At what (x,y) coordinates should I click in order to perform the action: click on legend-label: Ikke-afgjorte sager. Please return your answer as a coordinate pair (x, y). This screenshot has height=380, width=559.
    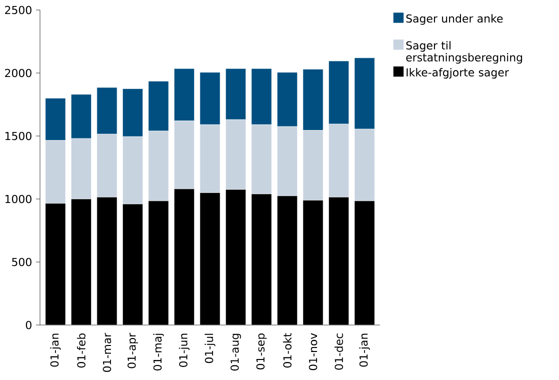
    Looking at the image, I should click on (457, 73).